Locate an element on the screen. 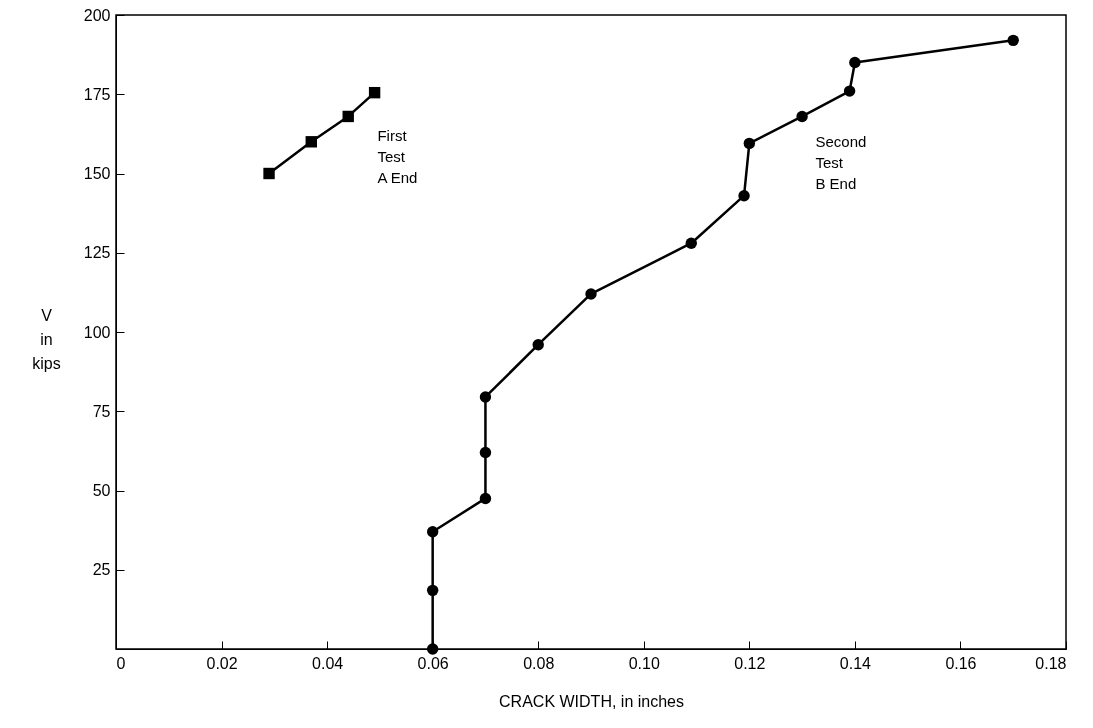 This screenshot has height=728, width=1093. y-tick-label: 150 is located at coordinates (97, 173).